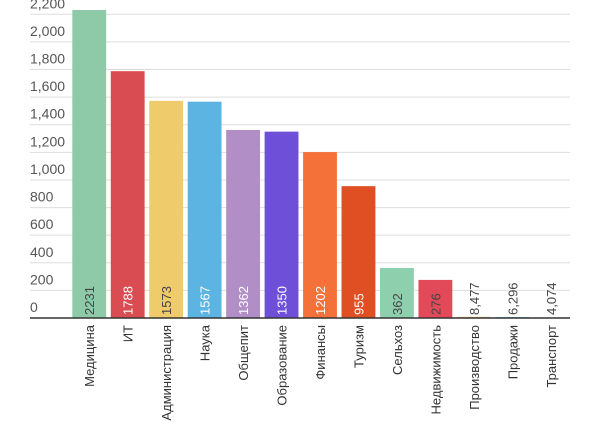 The image size is (599, 436). What do you see at coordinates (512, 352) in the screenshot?
I see `x-tick-label: Продажи` at bounding box center [512, 352].